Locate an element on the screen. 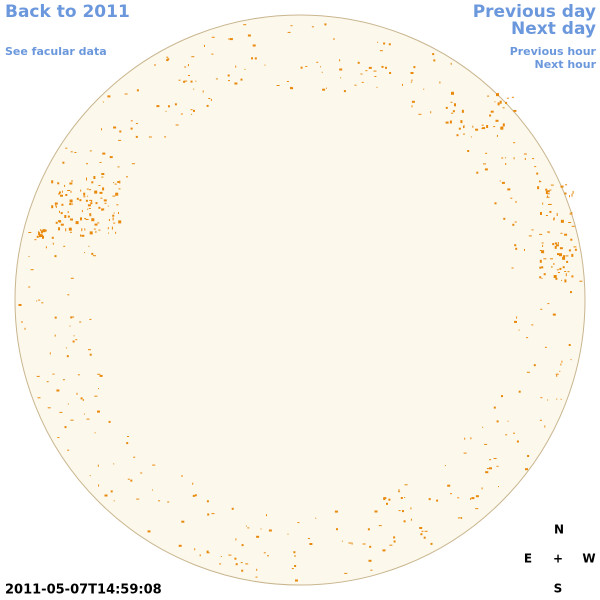  previous-day-link: Previous day is located at coordinates (534, 12).